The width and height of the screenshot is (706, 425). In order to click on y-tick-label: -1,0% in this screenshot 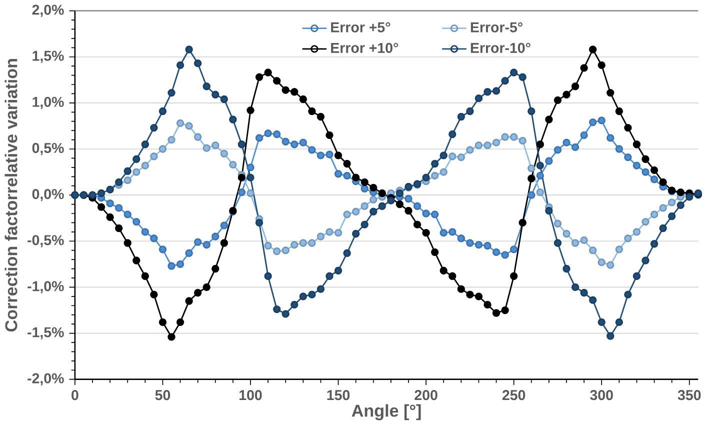, I will do `click(46, 287)`.